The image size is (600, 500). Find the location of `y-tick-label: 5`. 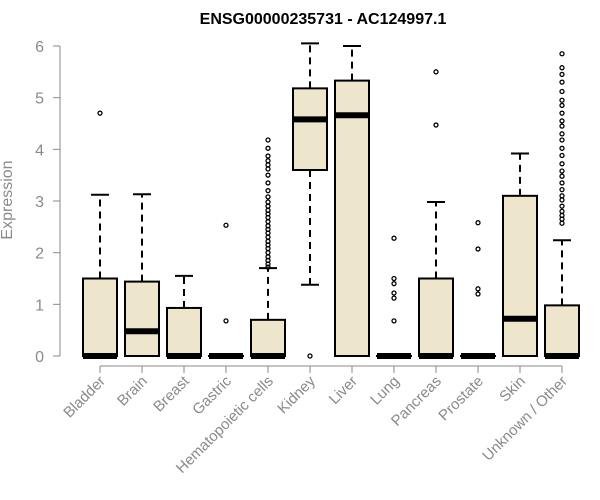

y-tick-label: 5 is located at coordinates (39, 99).